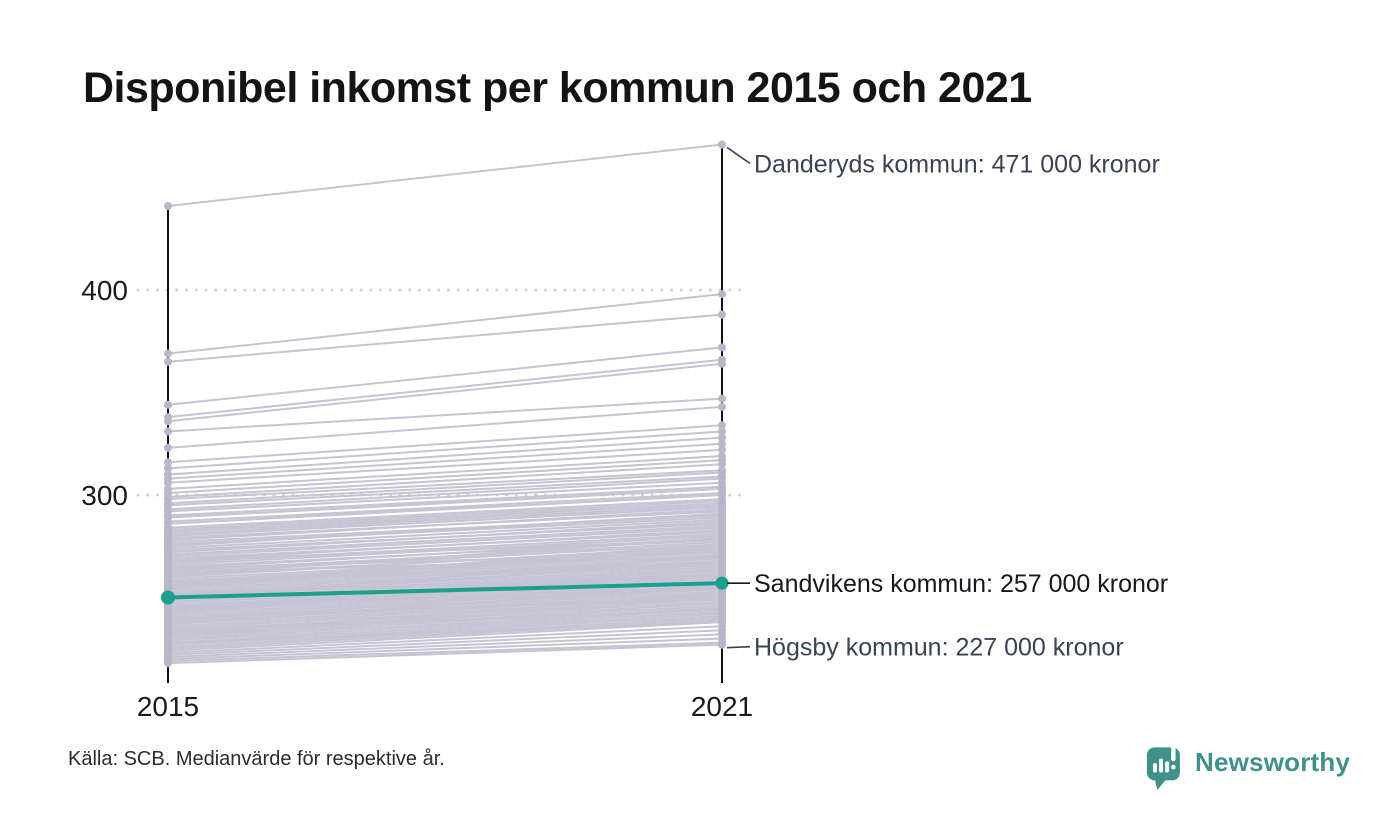 This screenshot has width=1400, height=840. I want to click on highlight-marker-2021, so click(722, 583).